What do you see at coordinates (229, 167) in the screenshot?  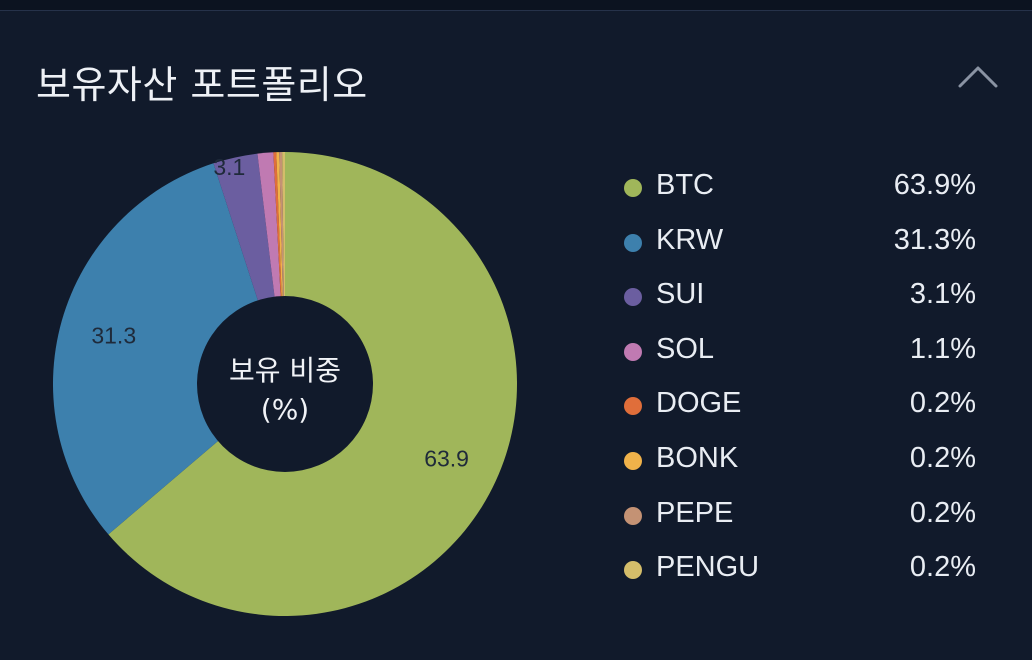 I see `slice-label-sui: 3.1` at bounding box center [229, 167].